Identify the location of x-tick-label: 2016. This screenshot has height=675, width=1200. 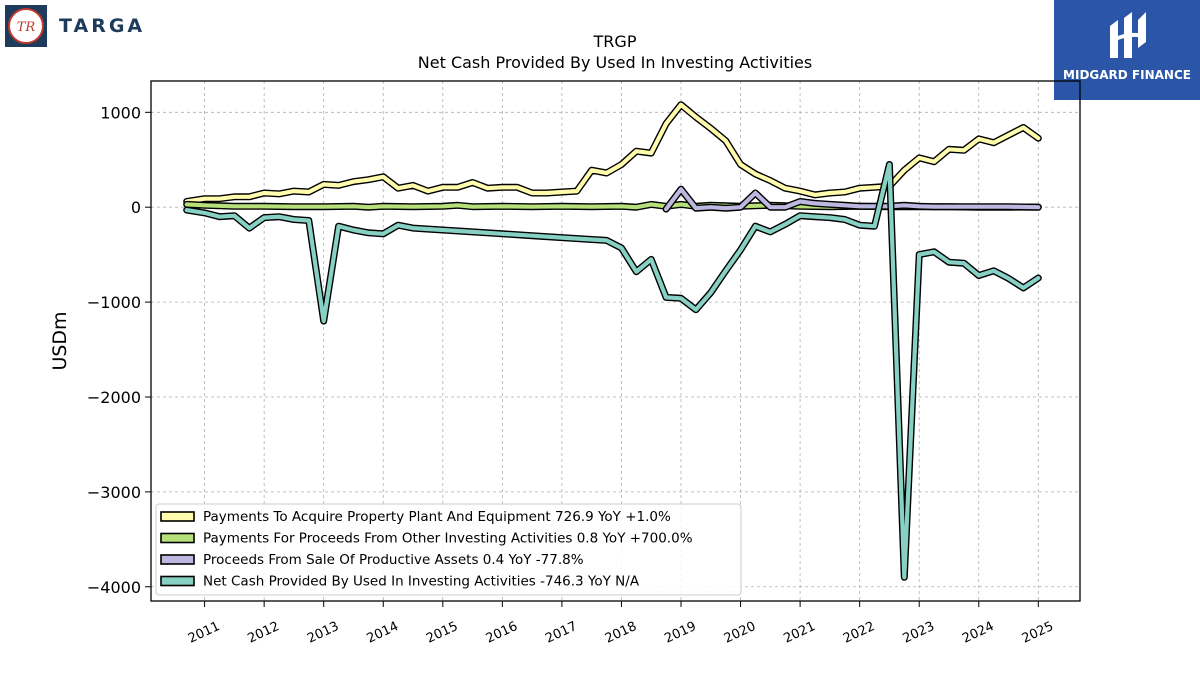
(502, 633).